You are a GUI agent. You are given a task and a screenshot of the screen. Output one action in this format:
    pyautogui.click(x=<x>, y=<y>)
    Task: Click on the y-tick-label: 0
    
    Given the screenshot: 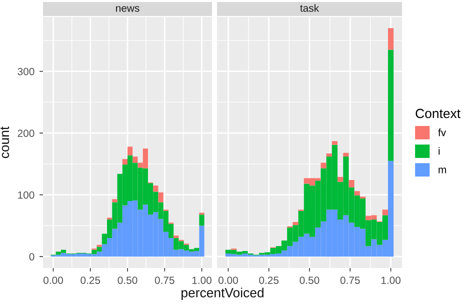 What is the action you would take?
    pyautogui.click(x=31, y=256)
    